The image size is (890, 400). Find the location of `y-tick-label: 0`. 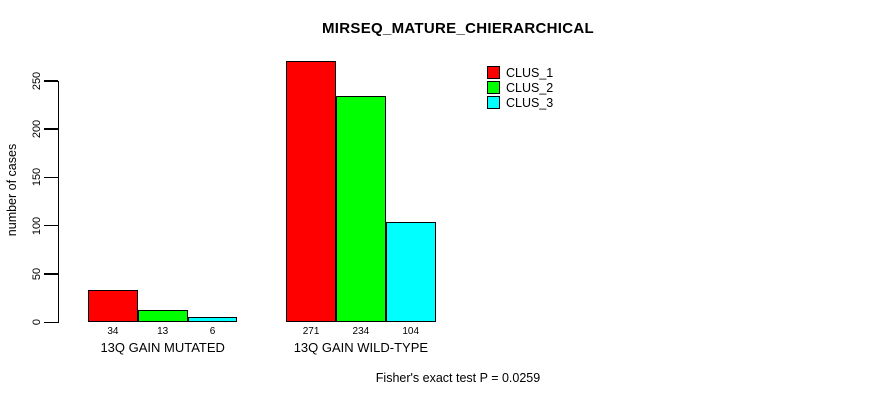

y-tick-label: 0 is located at coordinates (36, 322).